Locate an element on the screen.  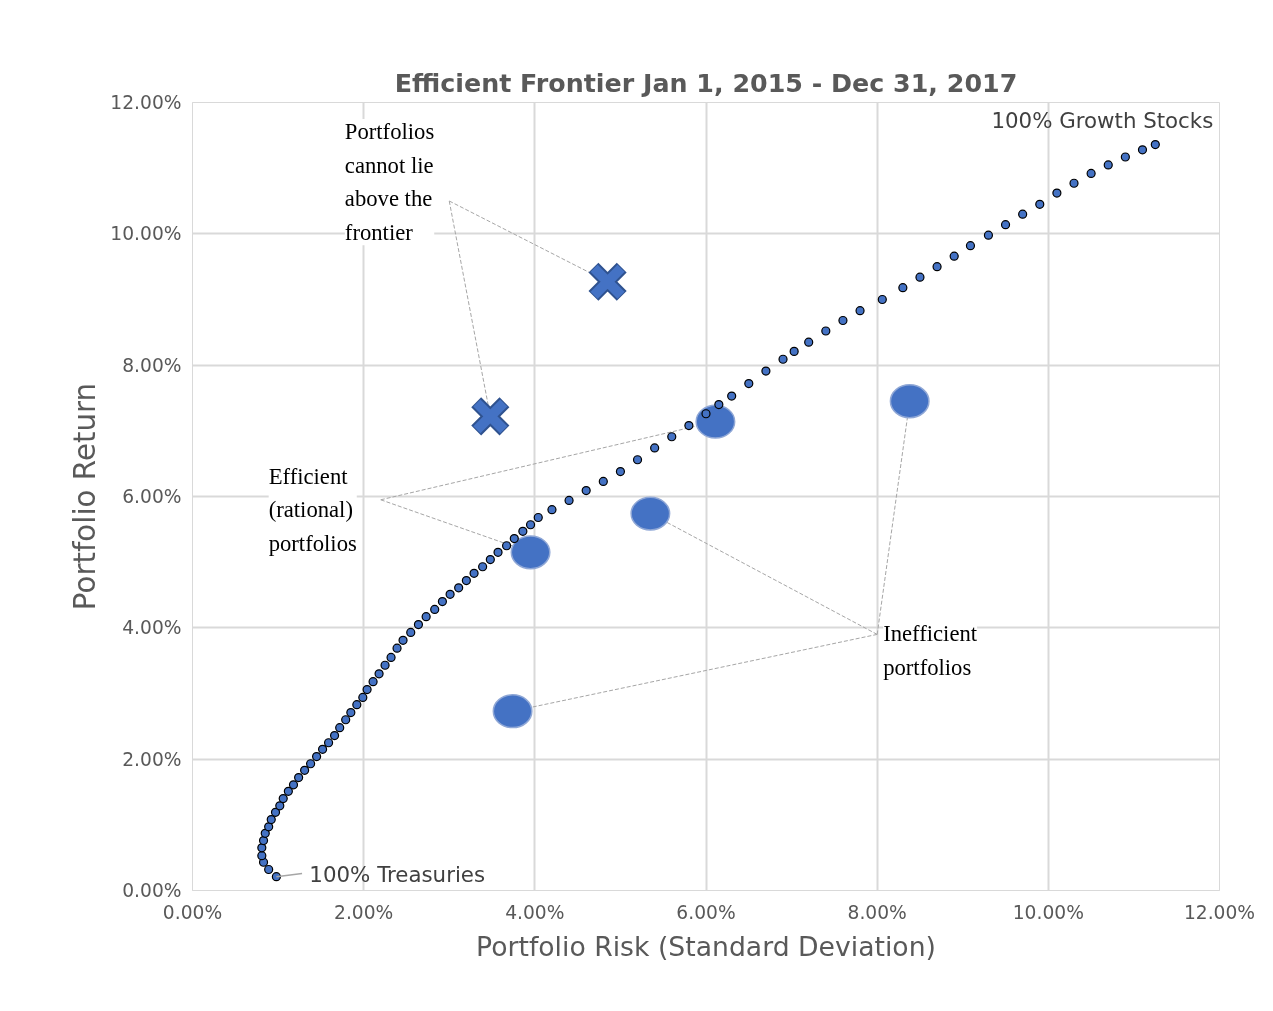
x-tick-label: 2.00% is located at coordinates (364, 912).